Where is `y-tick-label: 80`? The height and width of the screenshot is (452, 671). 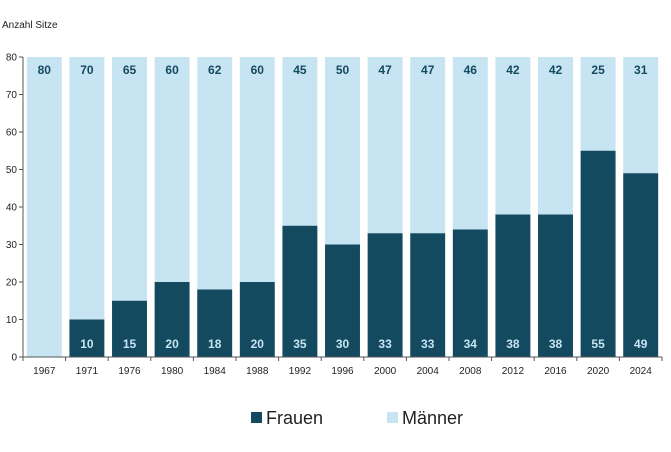
y-tick-label: 80 is located at coordinates (12, 58).